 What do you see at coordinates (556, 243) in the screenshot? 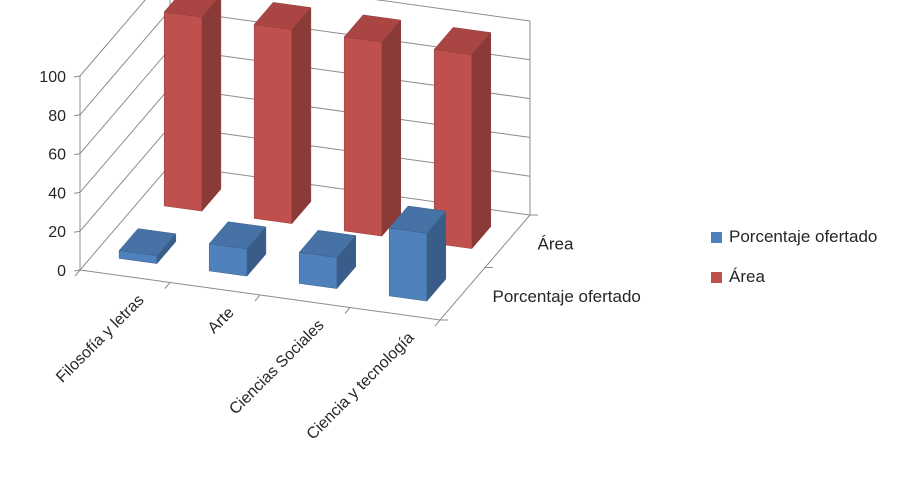
I see `depth-axis-label: Área` at bounding box center [556, 243].